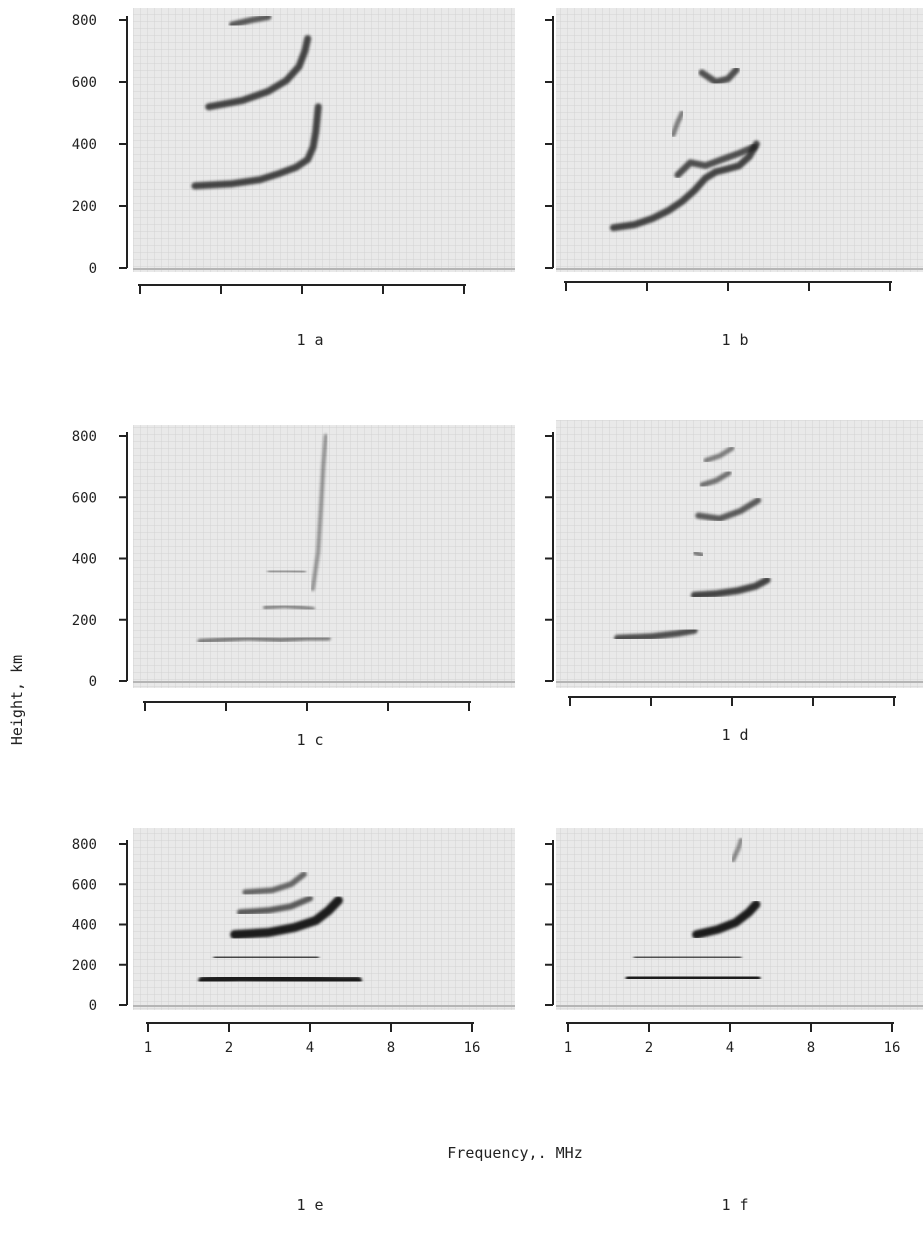 The width and height of the screenshot is (923, 1237). Describe the element at coordinates (293, 587) in the screenshot. I see `panel-3: 0 200 400 600 800 1 c` at that location.